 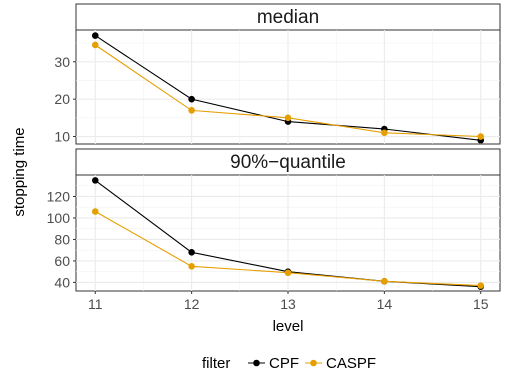 I want to click on x-tick-label: 13, so click(x=288, y=304).